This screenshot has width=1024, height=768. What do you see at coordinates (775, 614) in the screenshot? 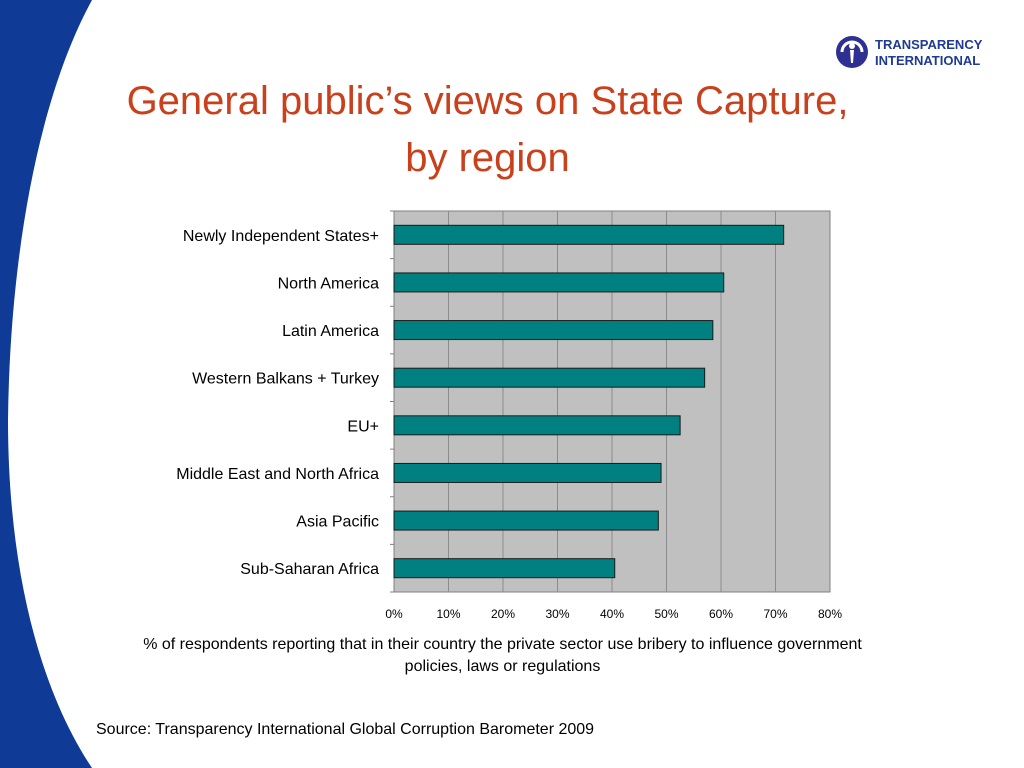
I see `x-tick-label: 70%` at bounding box center [775, 614].